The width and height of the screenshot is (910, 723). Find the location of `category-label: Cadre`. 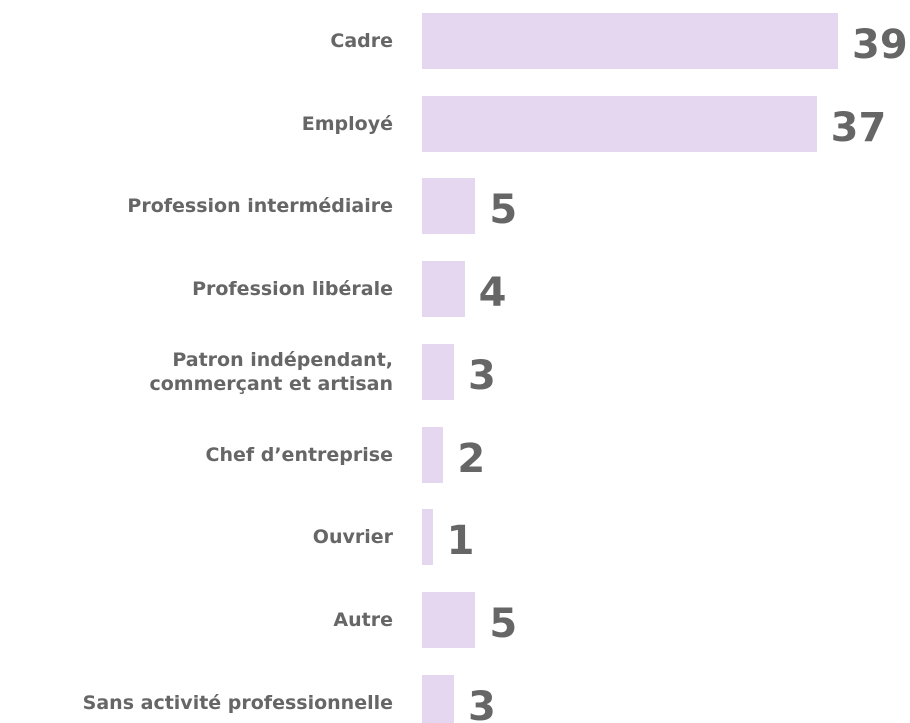

category-label: Cadre is located at coordinates (361, 41).